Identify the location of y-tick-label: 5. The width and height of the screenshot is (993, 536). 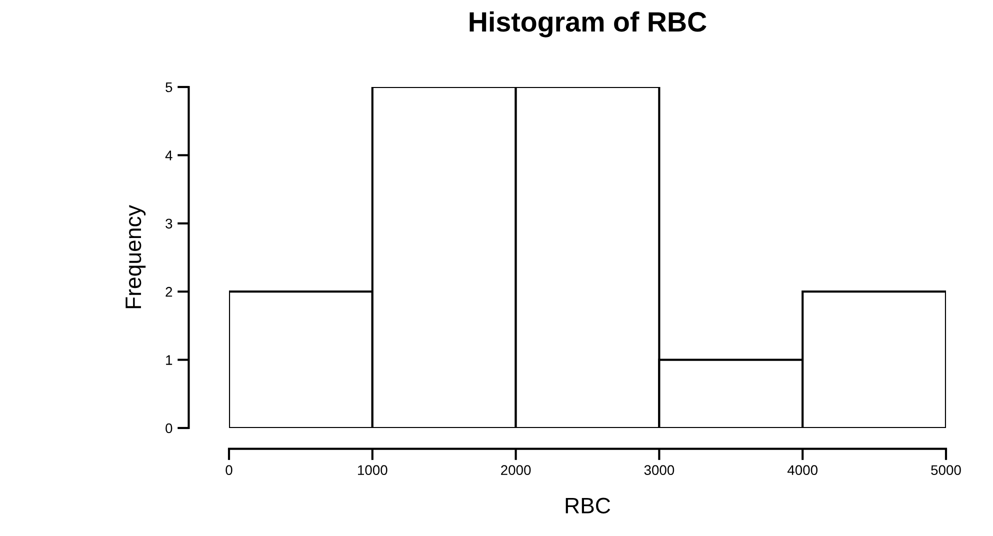
(169, 87).